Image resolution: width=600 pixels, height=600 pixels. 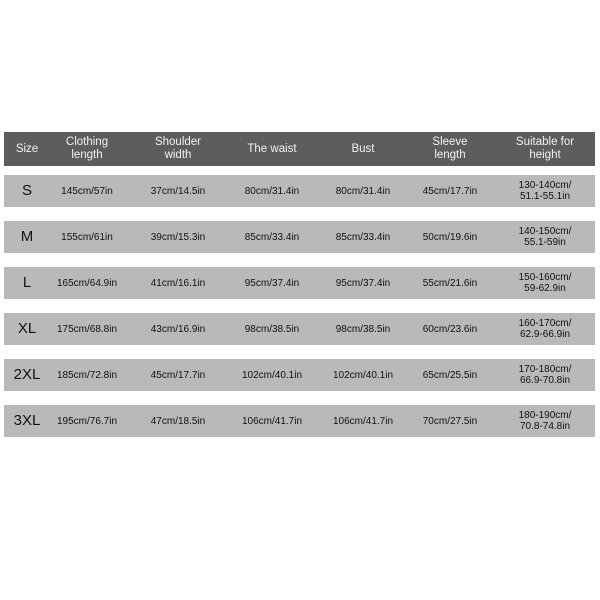 I want to click on size-cell: M, so click(x=27, y=236).